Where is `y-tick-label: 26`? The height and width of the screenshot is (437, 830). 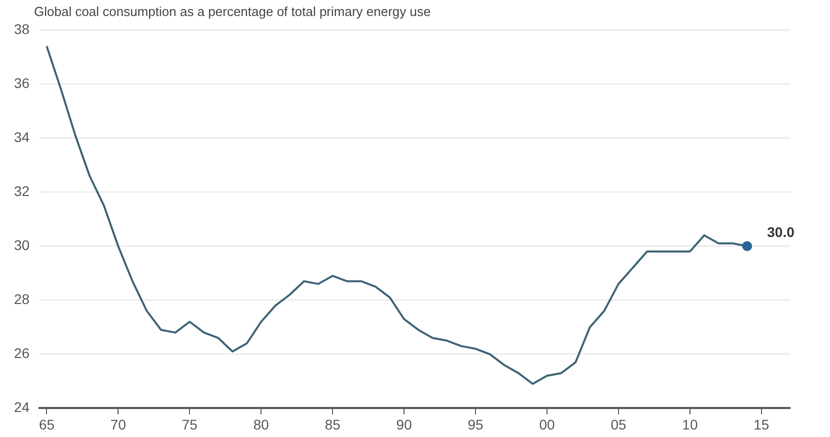 y-tick-label: 26 is located at coordinates (22, 353).